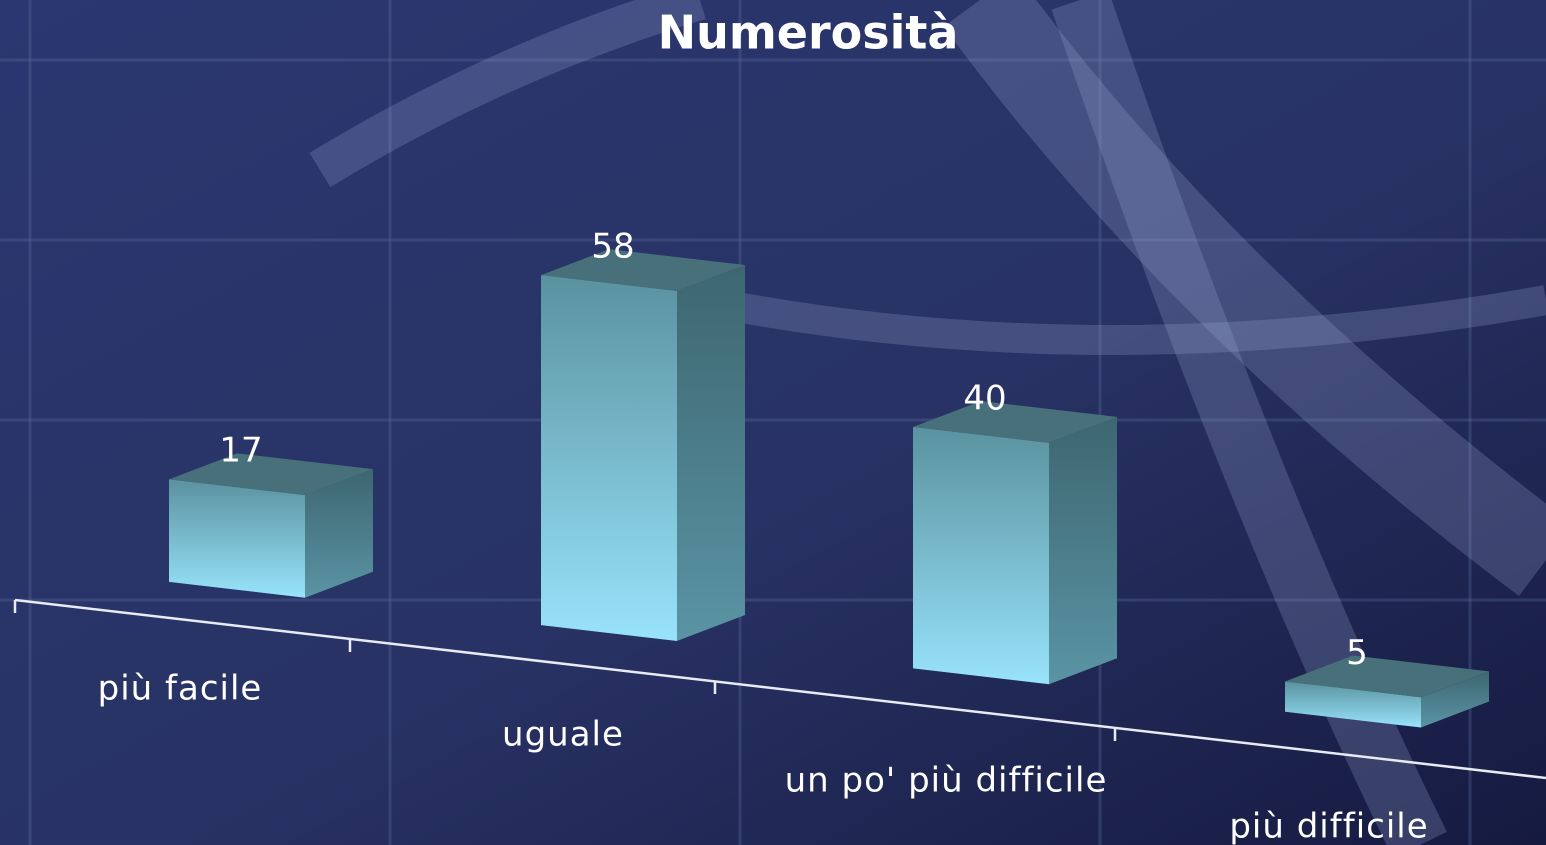  What do you see at coordinates (563, 735) in the screenshot?
I see `x-tick-label: uguale` at bounding box center [563, 735].